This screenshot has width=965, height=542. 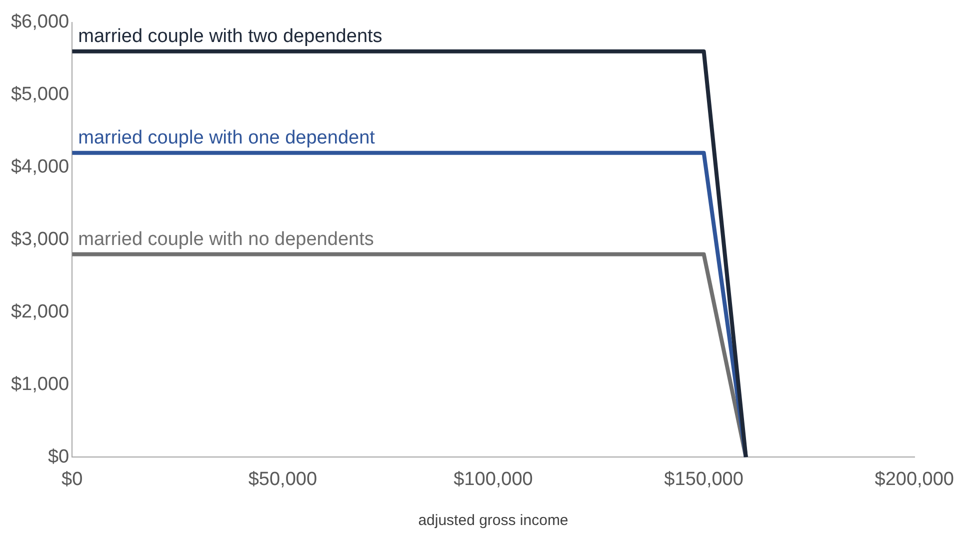 I want to click on x-tick-label: $0, so click(x=72, y=479).